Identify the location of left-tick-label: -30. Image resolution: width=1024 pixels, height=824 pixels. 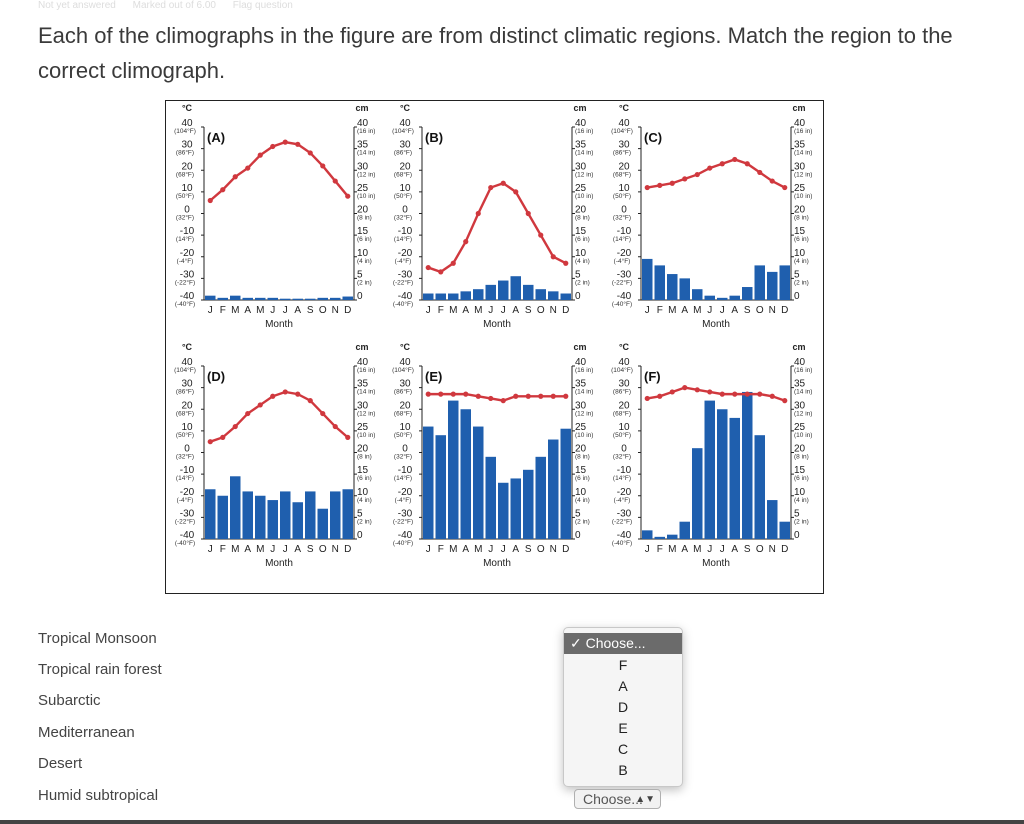
(405, 274).